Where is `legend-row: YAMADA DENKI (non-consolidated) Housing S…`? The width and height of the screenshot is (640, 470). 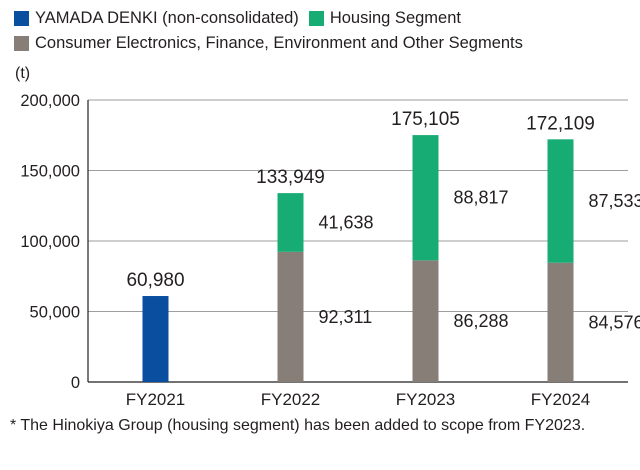 legend-row: YAMADA DENKI (non-consolidated) Housing S… is located at coordinates (324, 18).